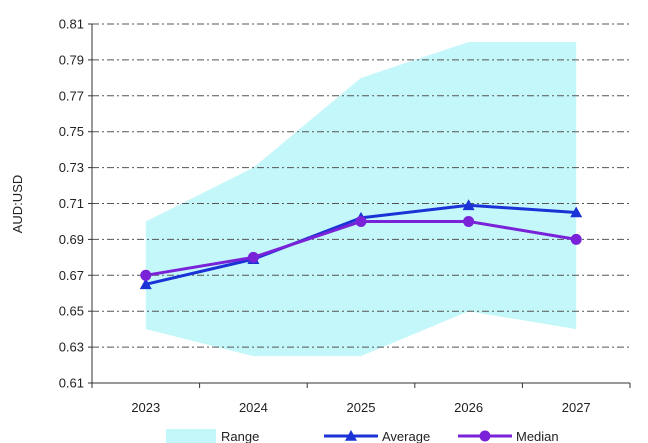 This screenshot has height=443, width=648. What do you see at coordinates (240, 436) in the screenshot?
I see `legend-label-range: Range` at bounding box center [240, 436].